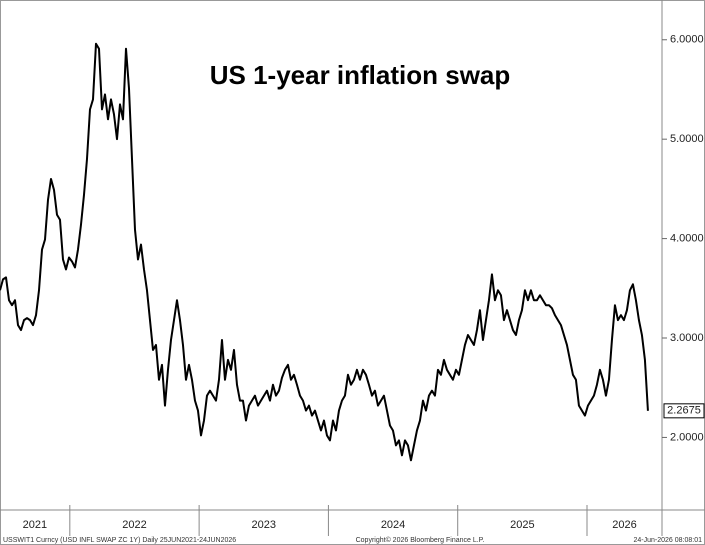  What do you see at coordinates (687, 437) in the screenshot?
I see `y-tick-label: 2.0000` at bounding box center [687, 437].